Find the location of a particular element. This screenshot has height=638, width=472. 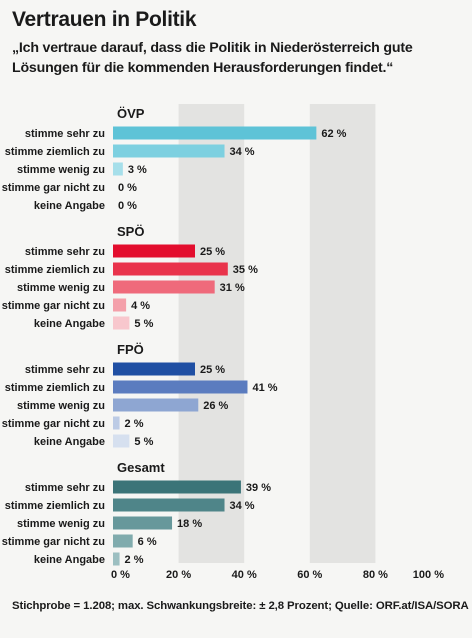

value-label: 4 % is located at coordinates (140, 306).